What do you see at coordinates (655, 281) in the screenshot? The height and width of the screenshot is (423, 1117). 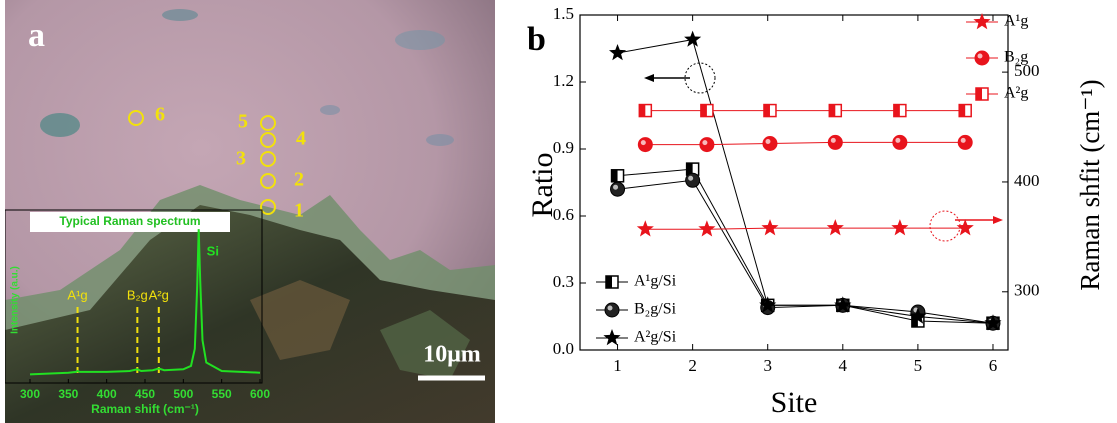 I see `legend-label: A¹g/Si` at bounding box center [655, 281].